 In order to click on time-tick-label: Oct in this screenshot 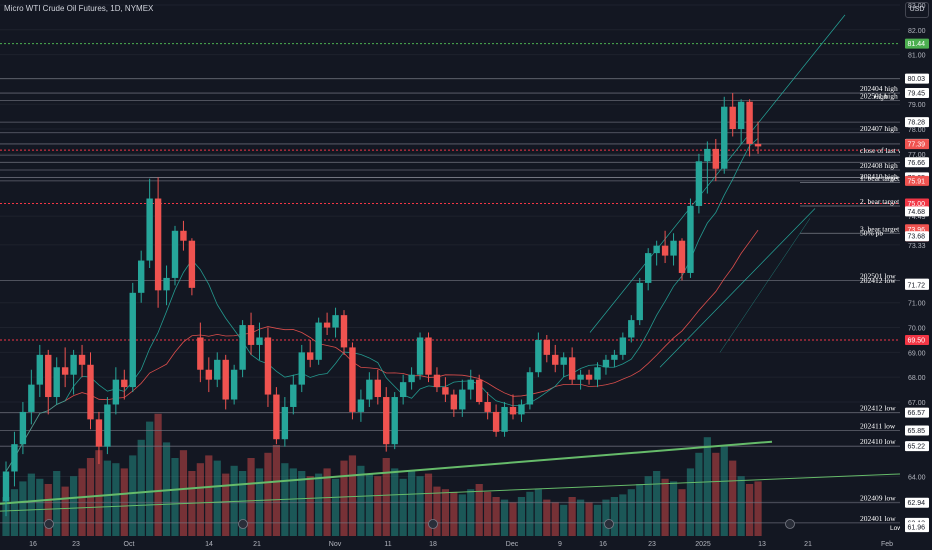, I will do `click(129, 544)`.